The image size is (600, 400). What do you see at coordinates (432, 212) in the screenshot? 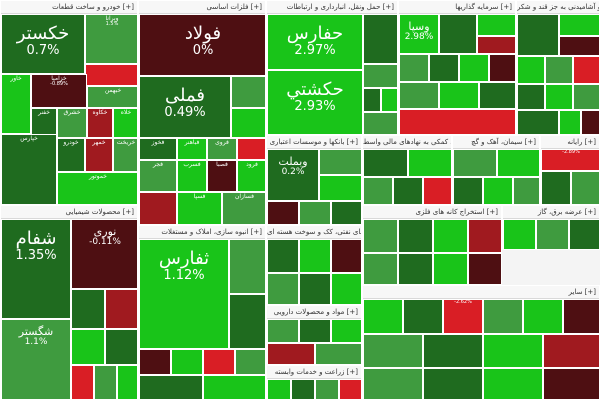
I see `sector-title: استخراج کانه های فلزی [+]` at bounding box center [432, 212].